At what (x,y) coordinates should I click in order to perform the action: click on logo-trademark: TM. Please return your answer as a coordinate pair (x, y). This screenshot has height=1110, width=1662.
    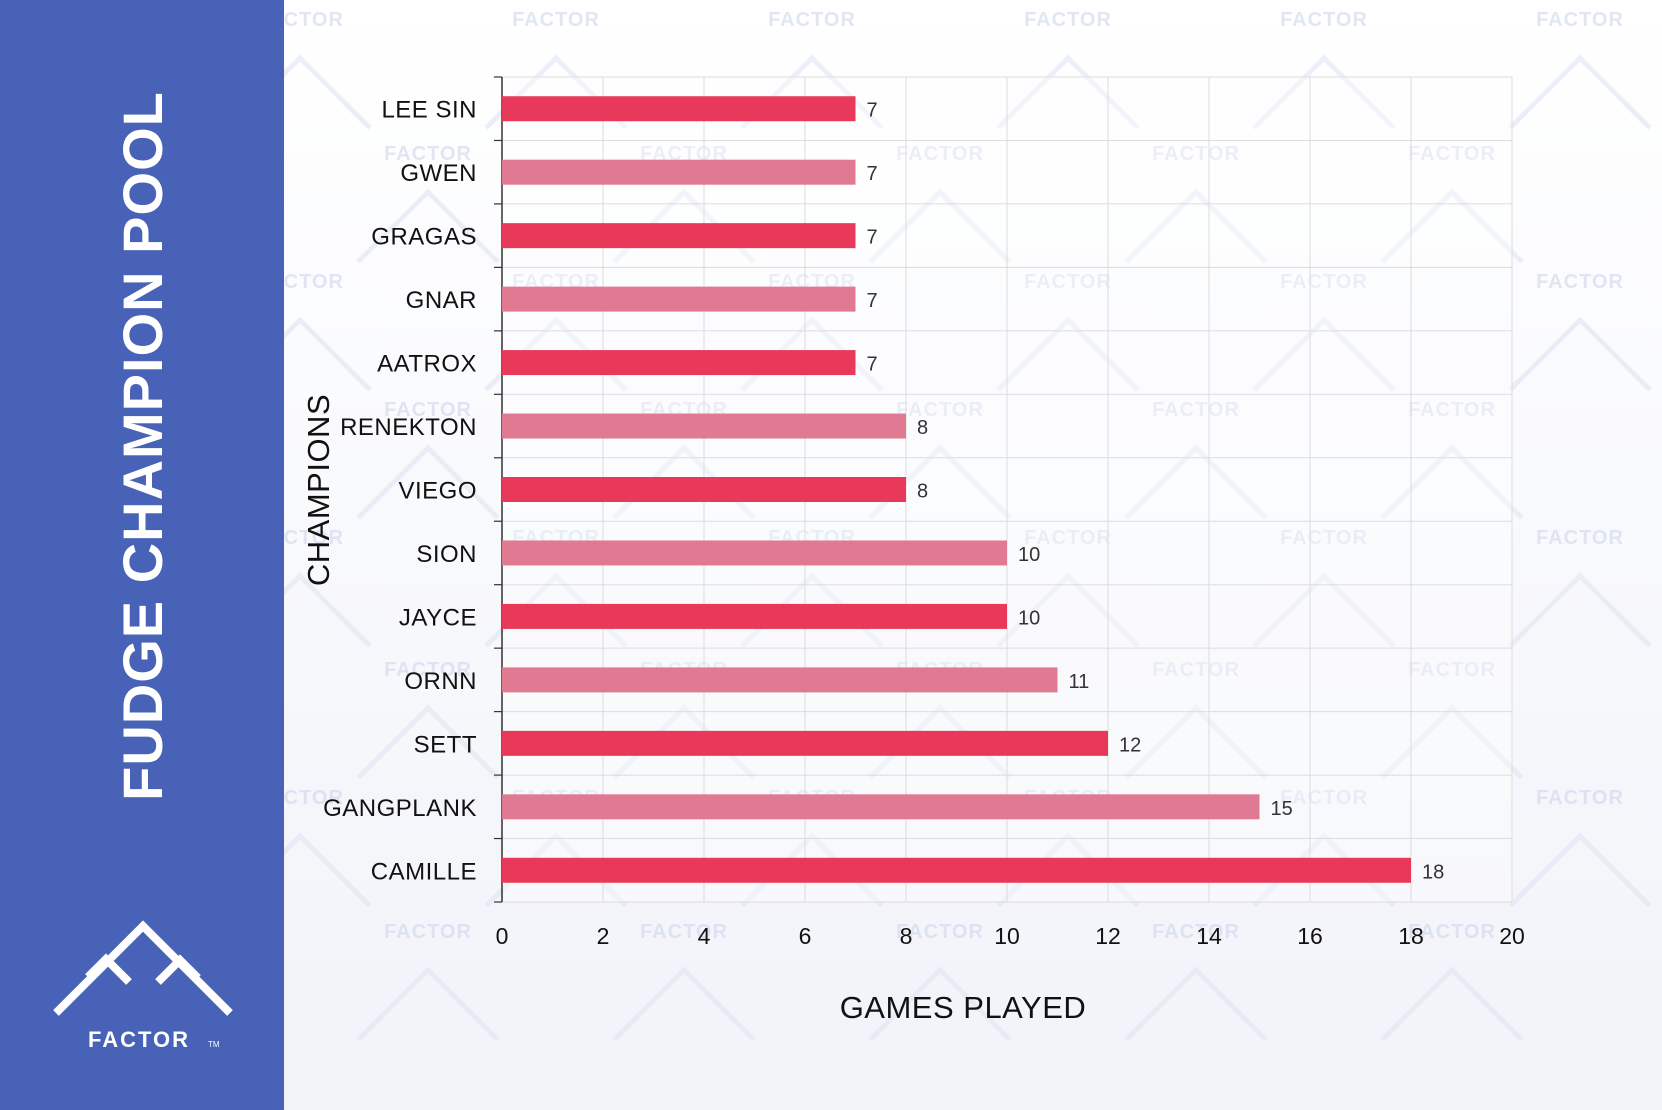
    Looking at the image, I should click on (214, 1044).